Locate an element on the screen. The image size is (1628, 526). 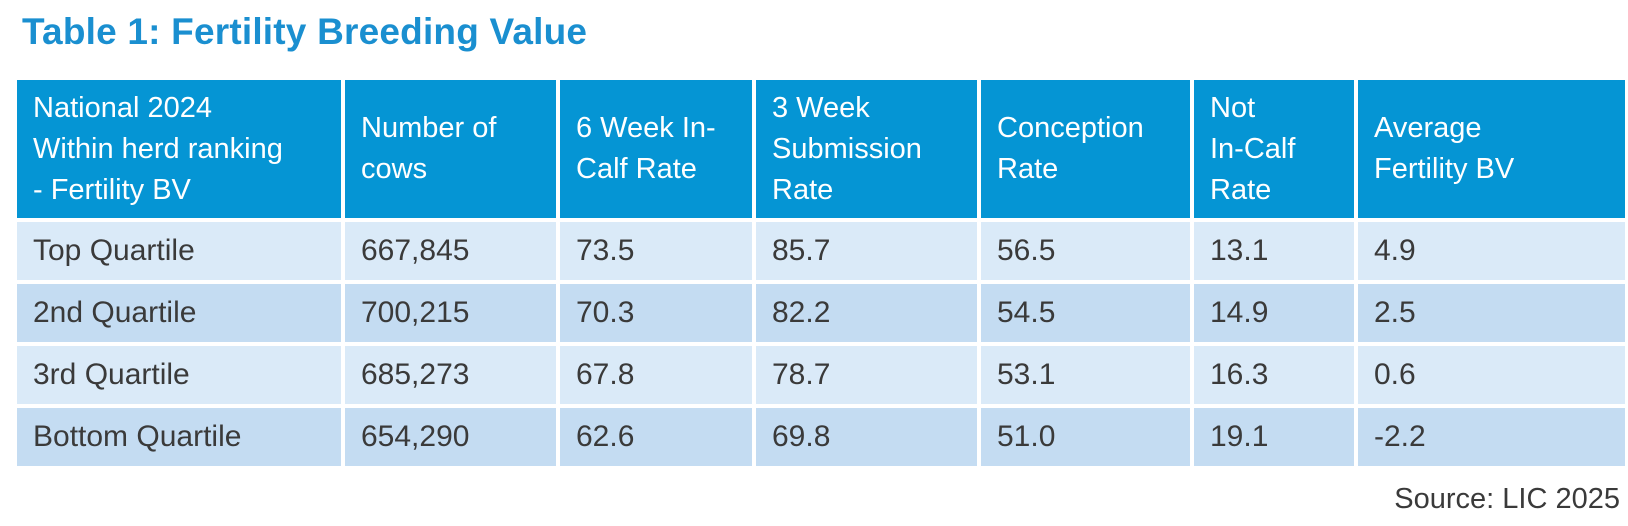
header-line: Number of is located at coordinates (429, 128).